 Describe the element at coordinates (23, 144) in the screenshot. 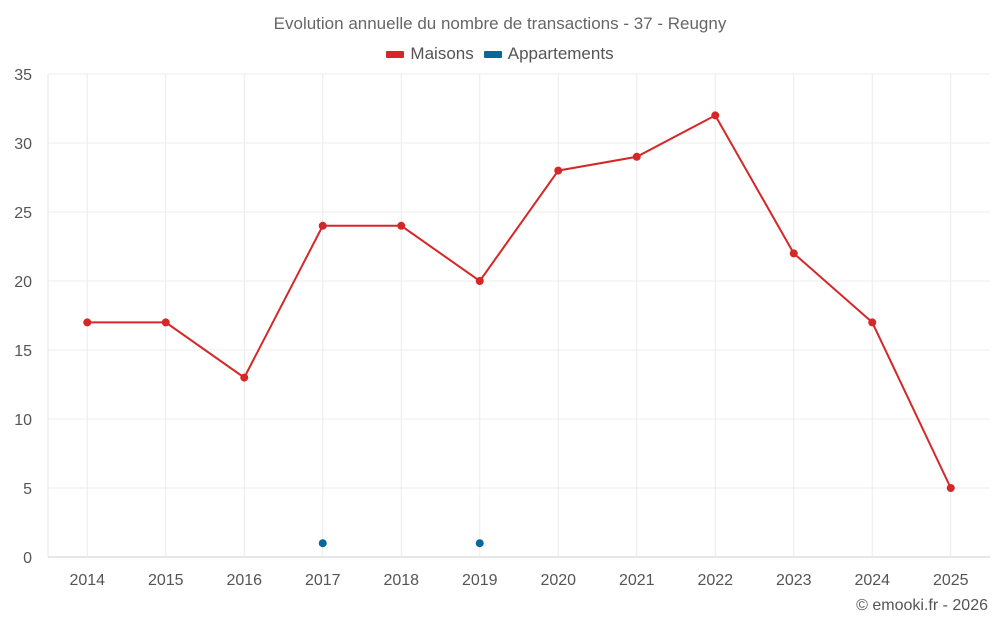

I see `y-tick-label: 30` at that location.